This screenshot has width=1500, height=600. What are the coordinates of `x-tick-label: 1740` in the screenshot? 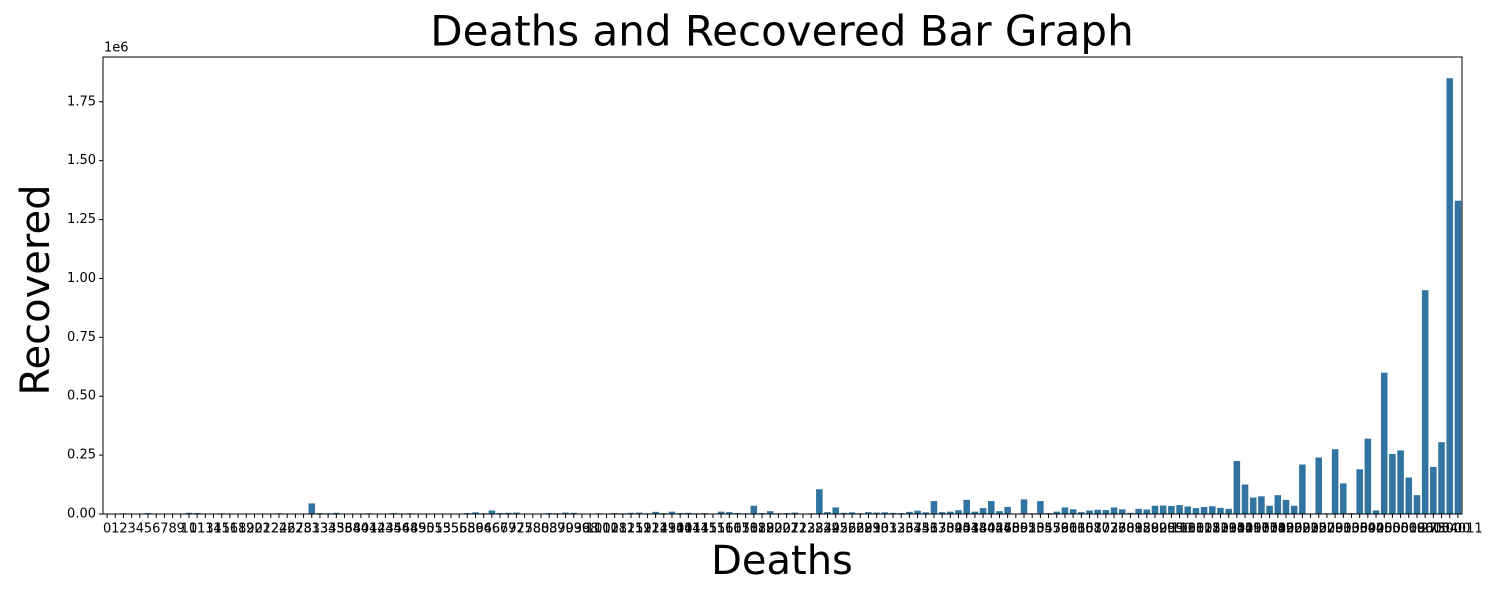 It's located at (1277, 529).